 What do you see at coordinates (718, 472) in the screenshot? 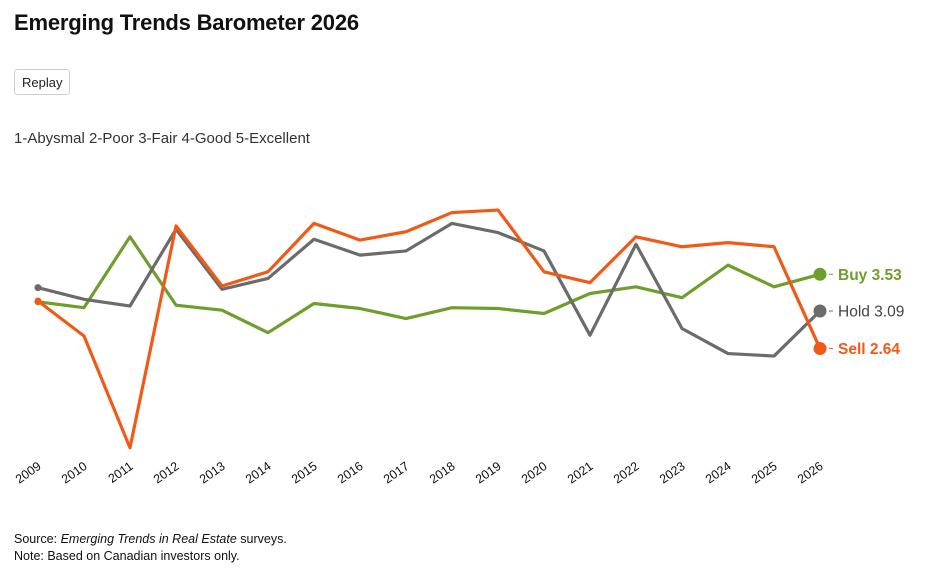
I see `x-tick-label: 2024` at bounding box center [718, 472].